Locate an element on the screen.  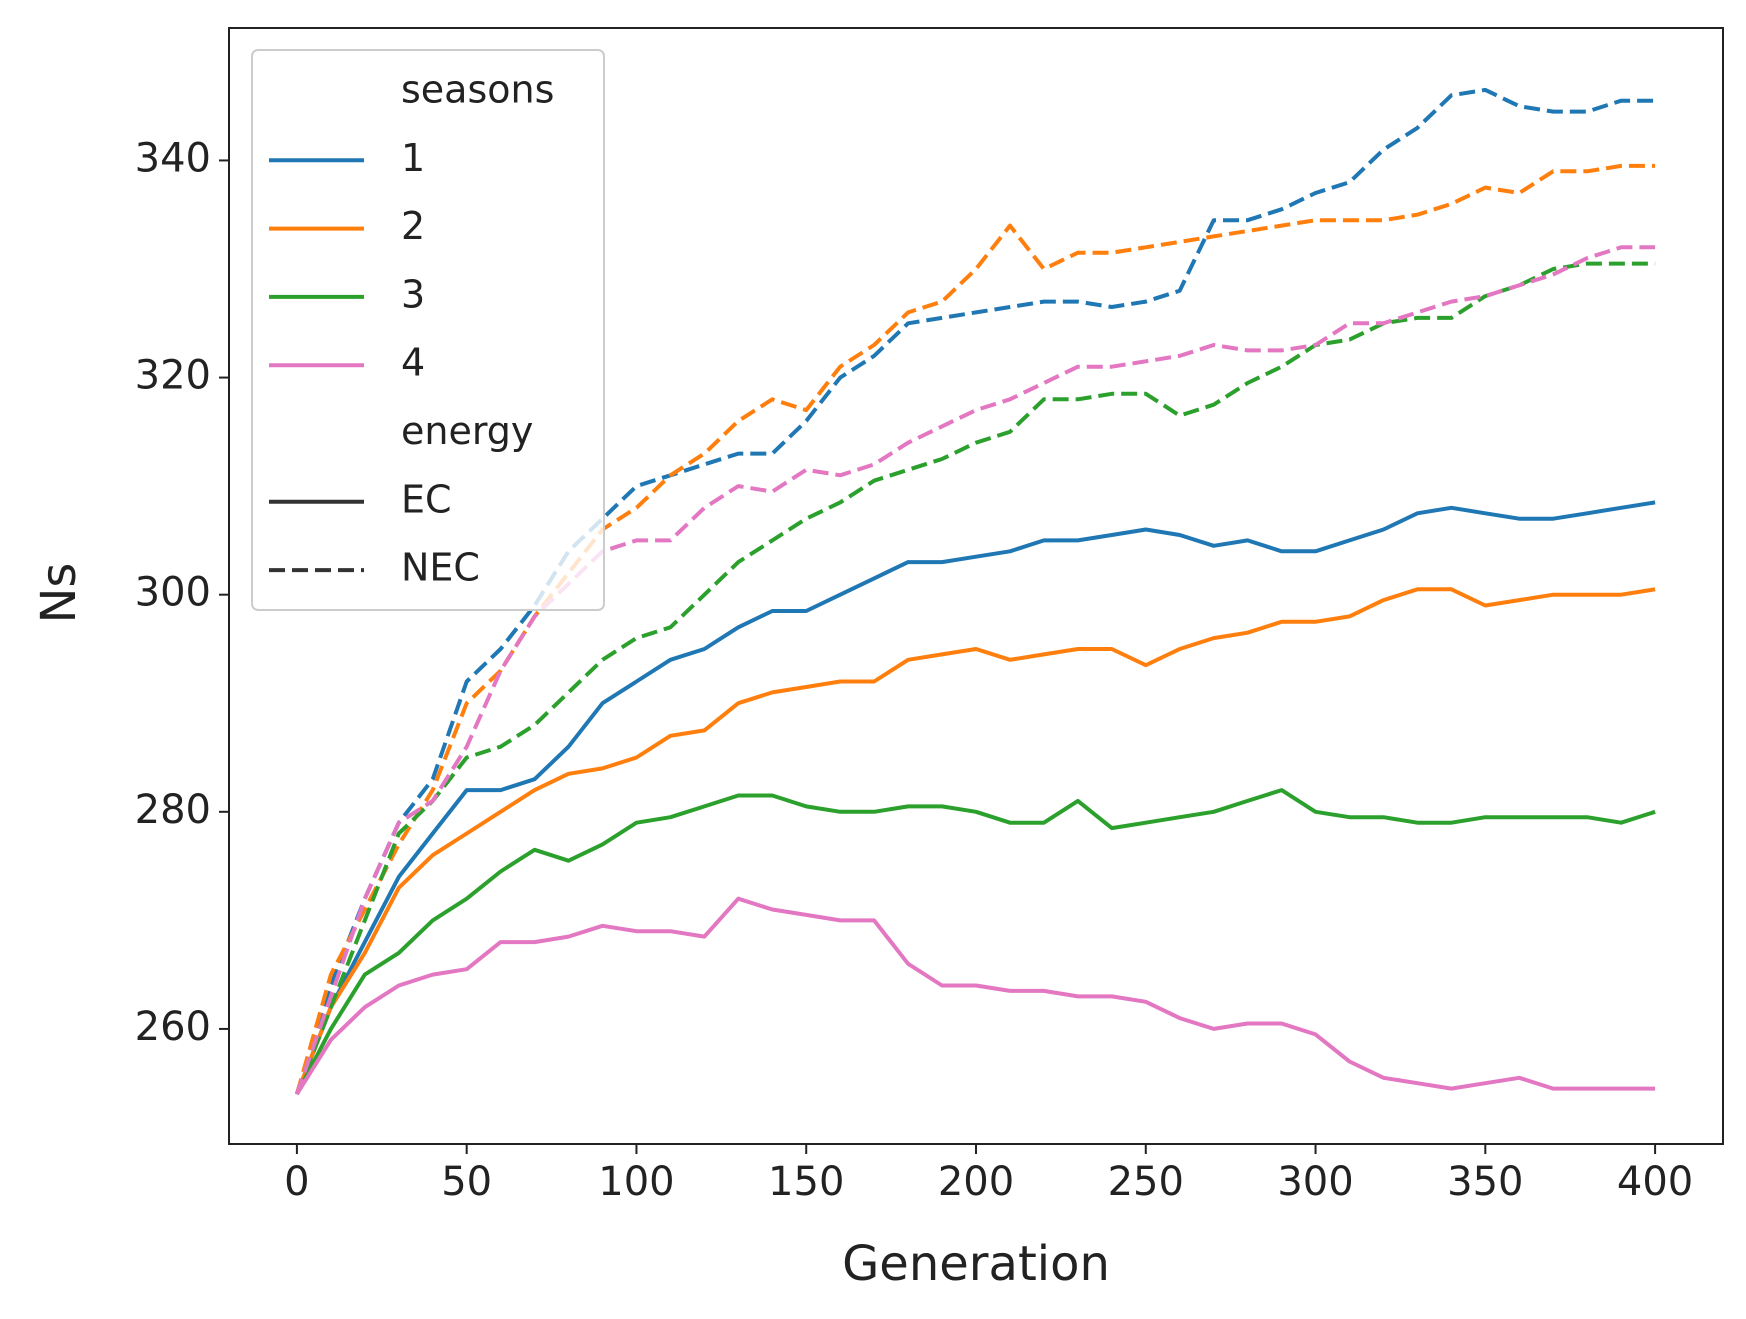
y-tick-label: 300 is located at coordinates (173, 593).